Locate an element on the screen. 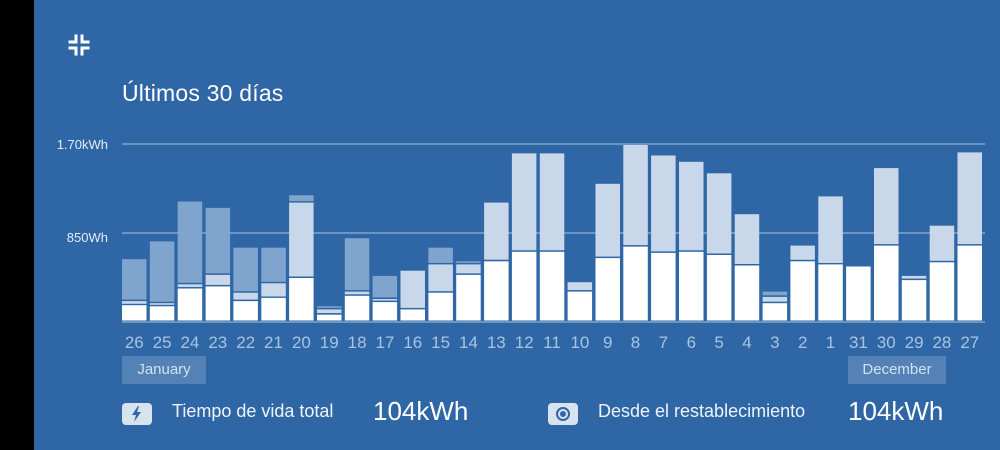 The image size is (1000, 450). left-edge-bar is located at coordinates (17, 225).